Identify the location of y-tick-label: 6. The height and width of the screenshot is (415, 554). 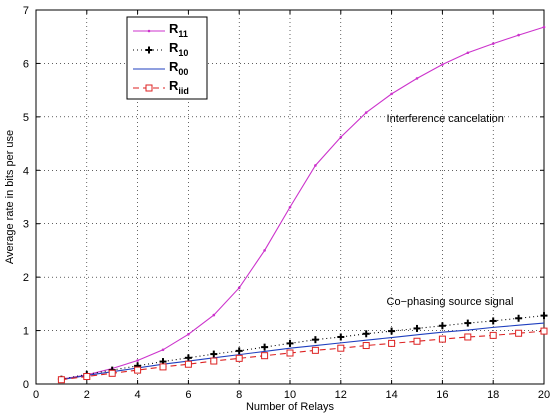
(26, 64).